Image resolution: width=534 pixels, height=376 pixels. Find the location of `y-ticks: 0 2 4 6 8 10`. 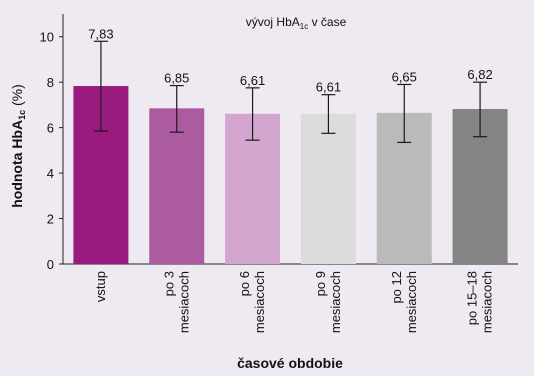

y-ticks: 0 2 4 6 8 10 is located at coordinates (51, 151).